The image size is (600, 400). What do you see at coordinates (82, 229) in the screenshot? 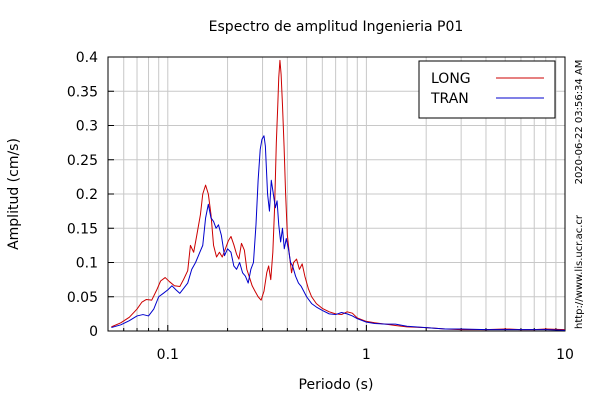
I see `y-tick-label: 0.15` at bounding box center [82, 229].